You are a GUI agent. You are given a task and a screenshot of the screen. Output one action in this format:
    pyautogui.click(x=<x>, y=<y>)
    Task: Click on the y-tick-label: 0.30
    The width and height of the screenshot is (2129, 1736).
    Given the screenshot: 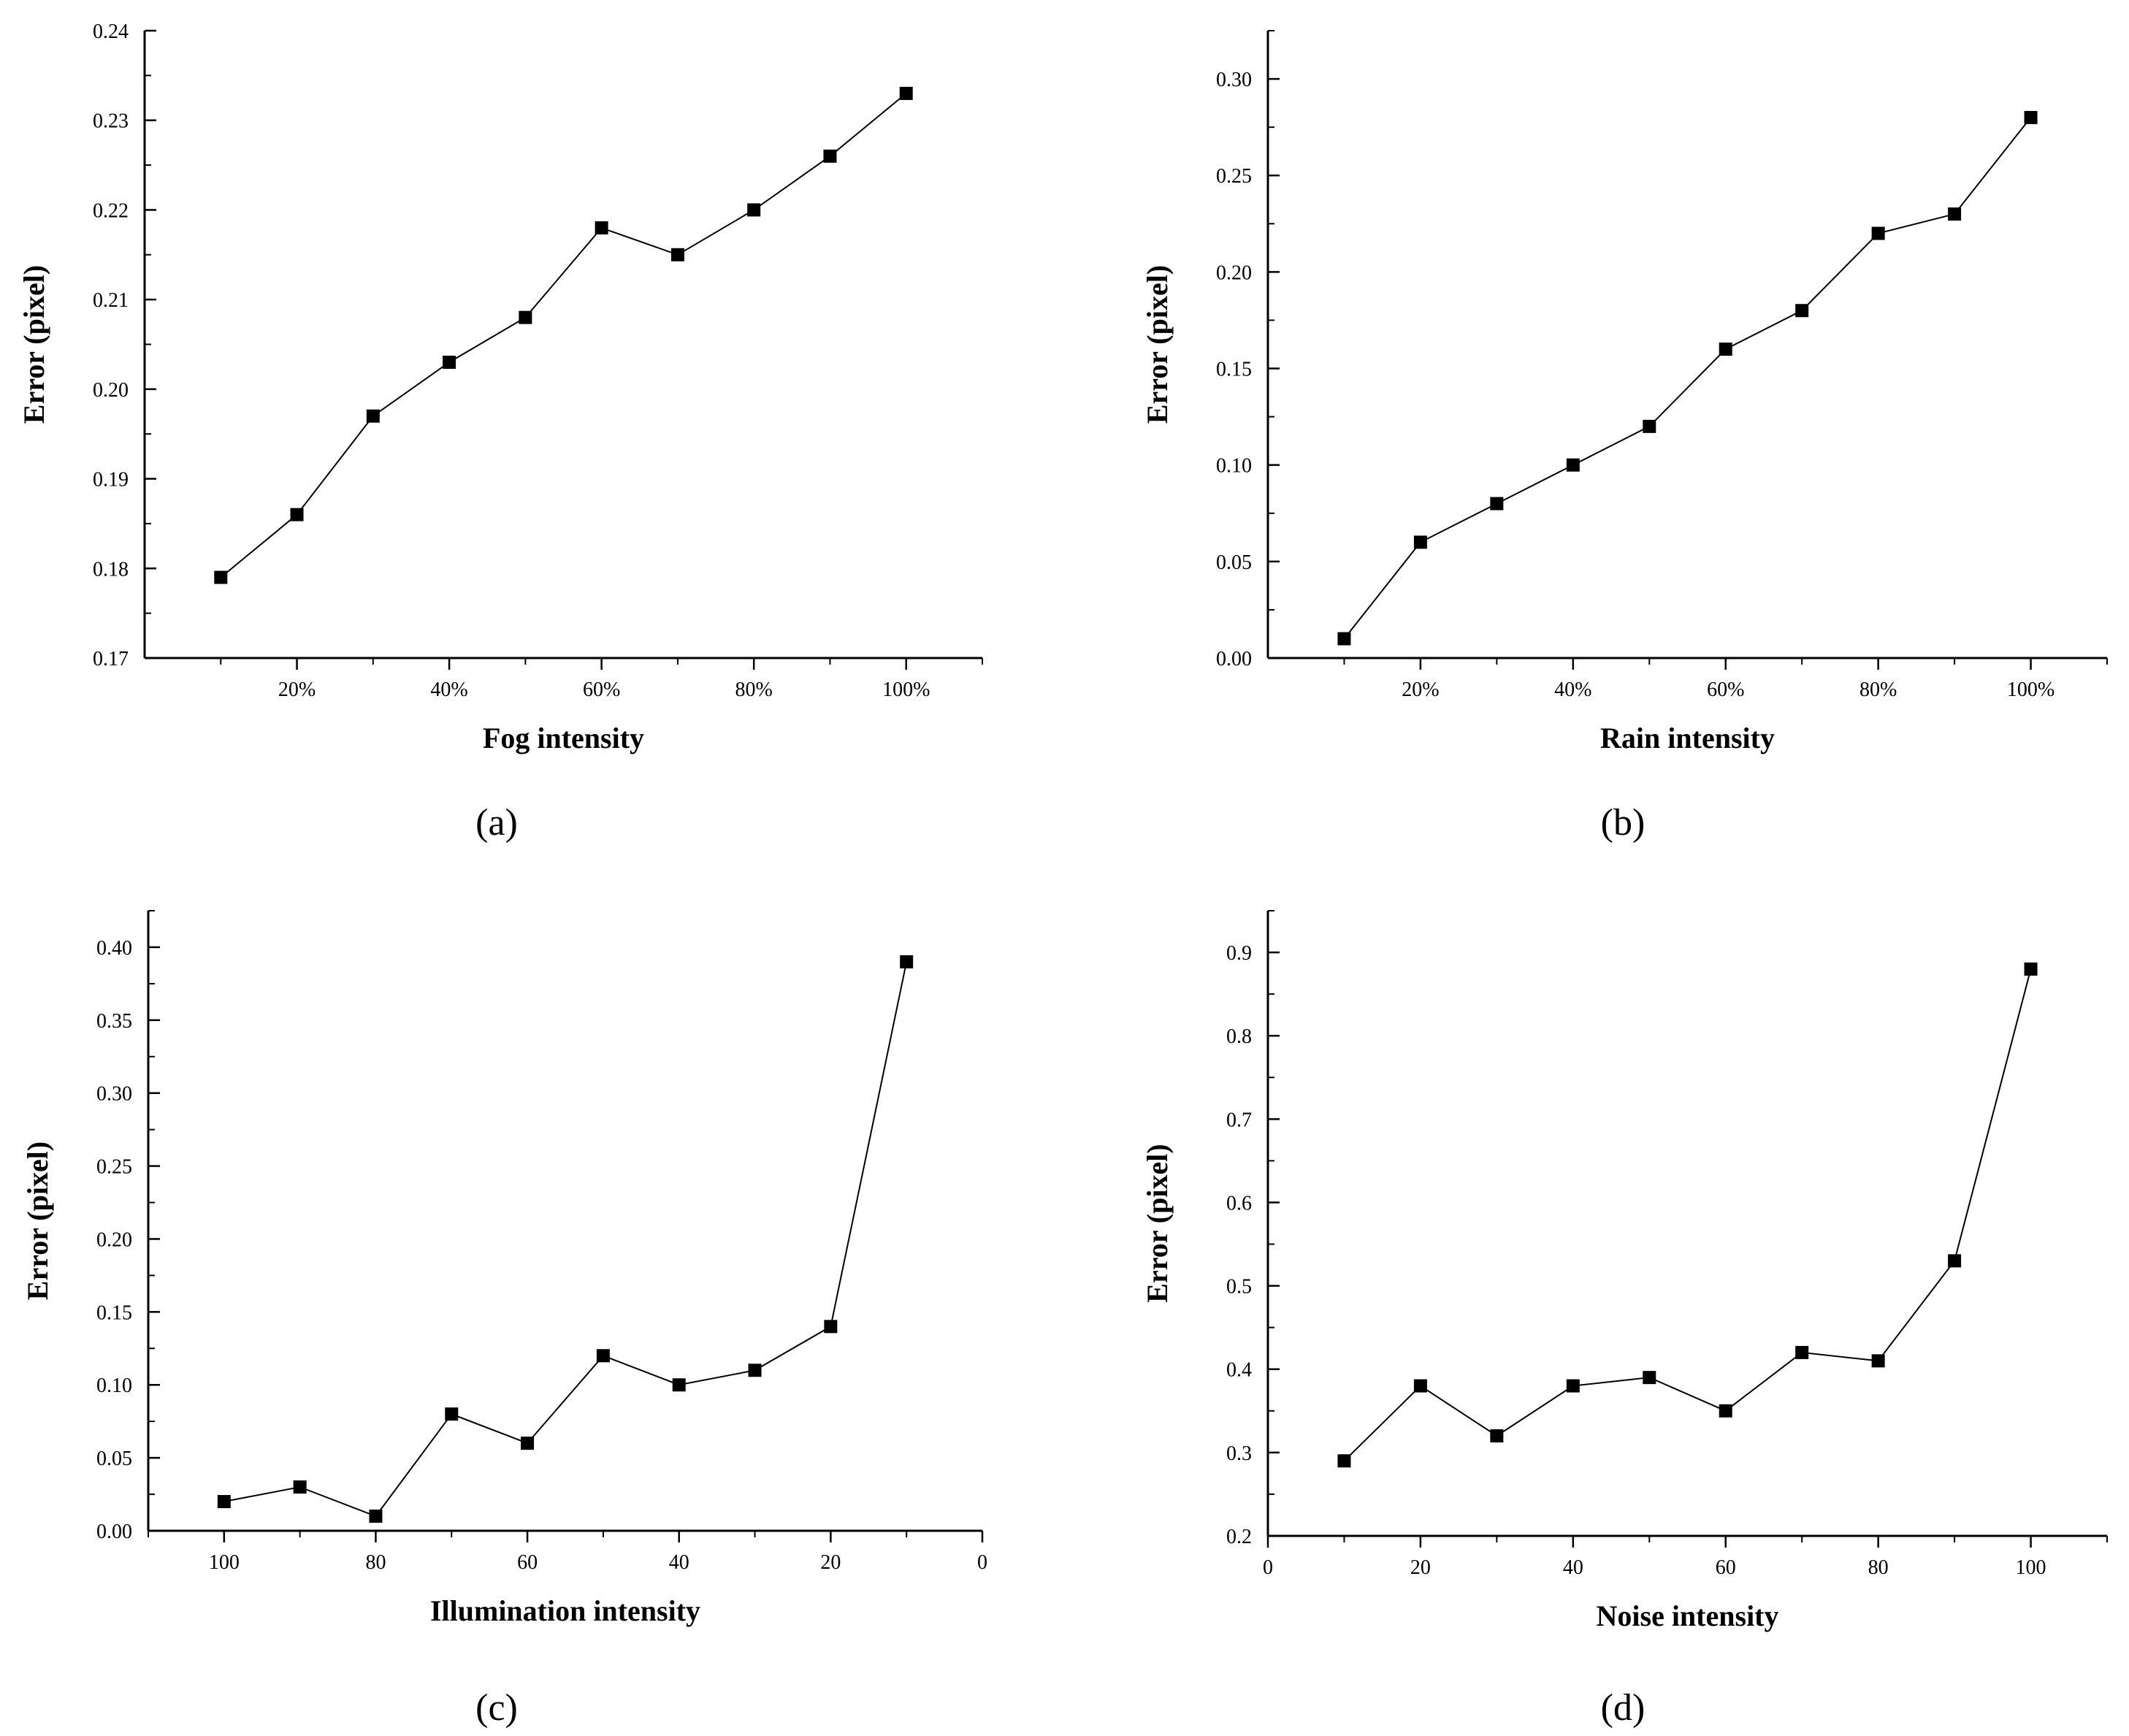 What is the action you would take?
    pyautogui.click(x=114, y=1094)
    